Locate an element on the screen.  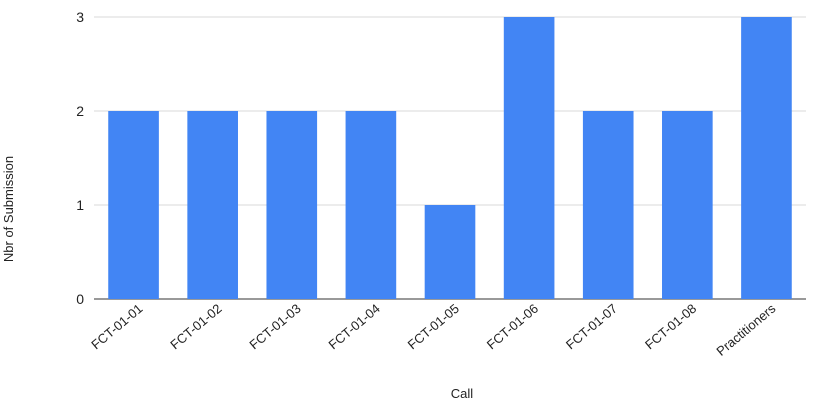
x-tick-label: FCT-01-08 is located at coordinates (670, 326).